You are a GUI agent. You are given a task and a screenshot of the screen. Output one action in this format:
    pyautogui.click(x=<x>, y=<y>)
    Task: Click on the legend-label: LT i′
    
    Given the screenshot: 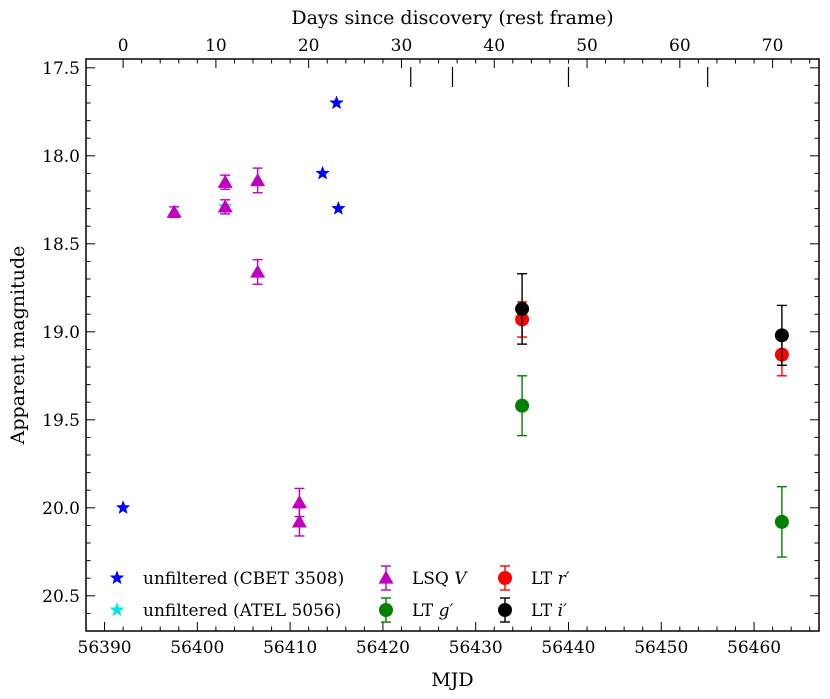 What is the action you would take?
    pyautogui.click(x=549, y=611)
    